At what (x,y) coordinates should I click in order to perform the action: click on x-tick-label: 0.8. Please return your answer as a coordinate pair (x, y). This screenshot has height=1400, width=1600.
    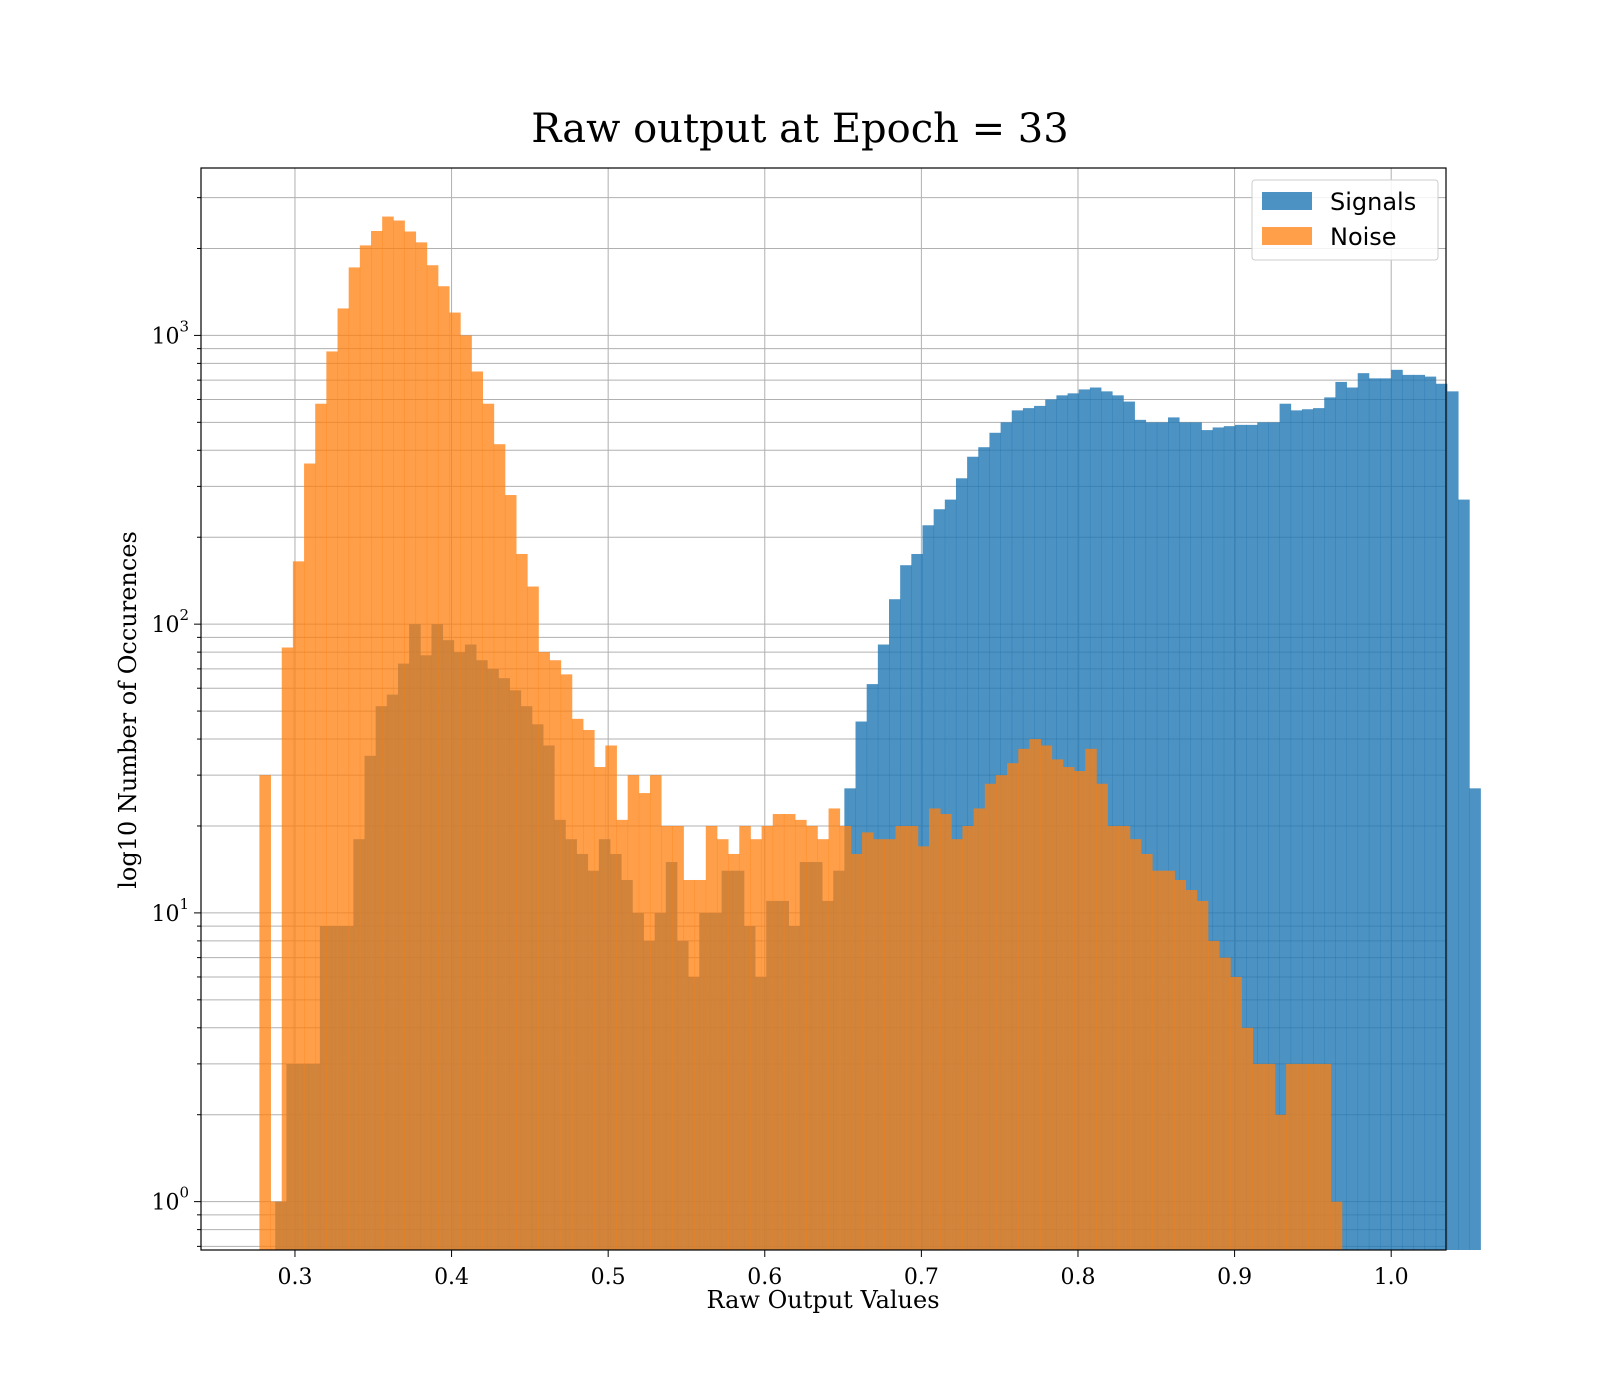
    Looking at the image, I should click on (1077, 1277).